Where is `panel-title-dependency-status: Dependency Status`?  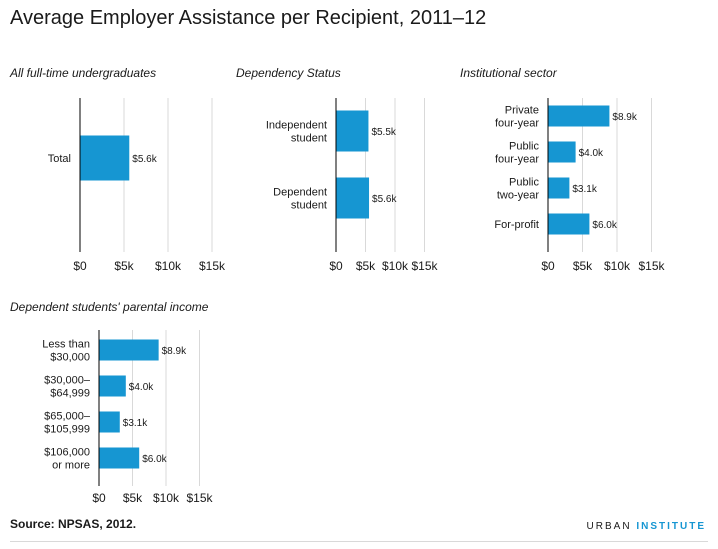 panel-title-dependency-status: Dependency Status is located at coordinates (288, 73).